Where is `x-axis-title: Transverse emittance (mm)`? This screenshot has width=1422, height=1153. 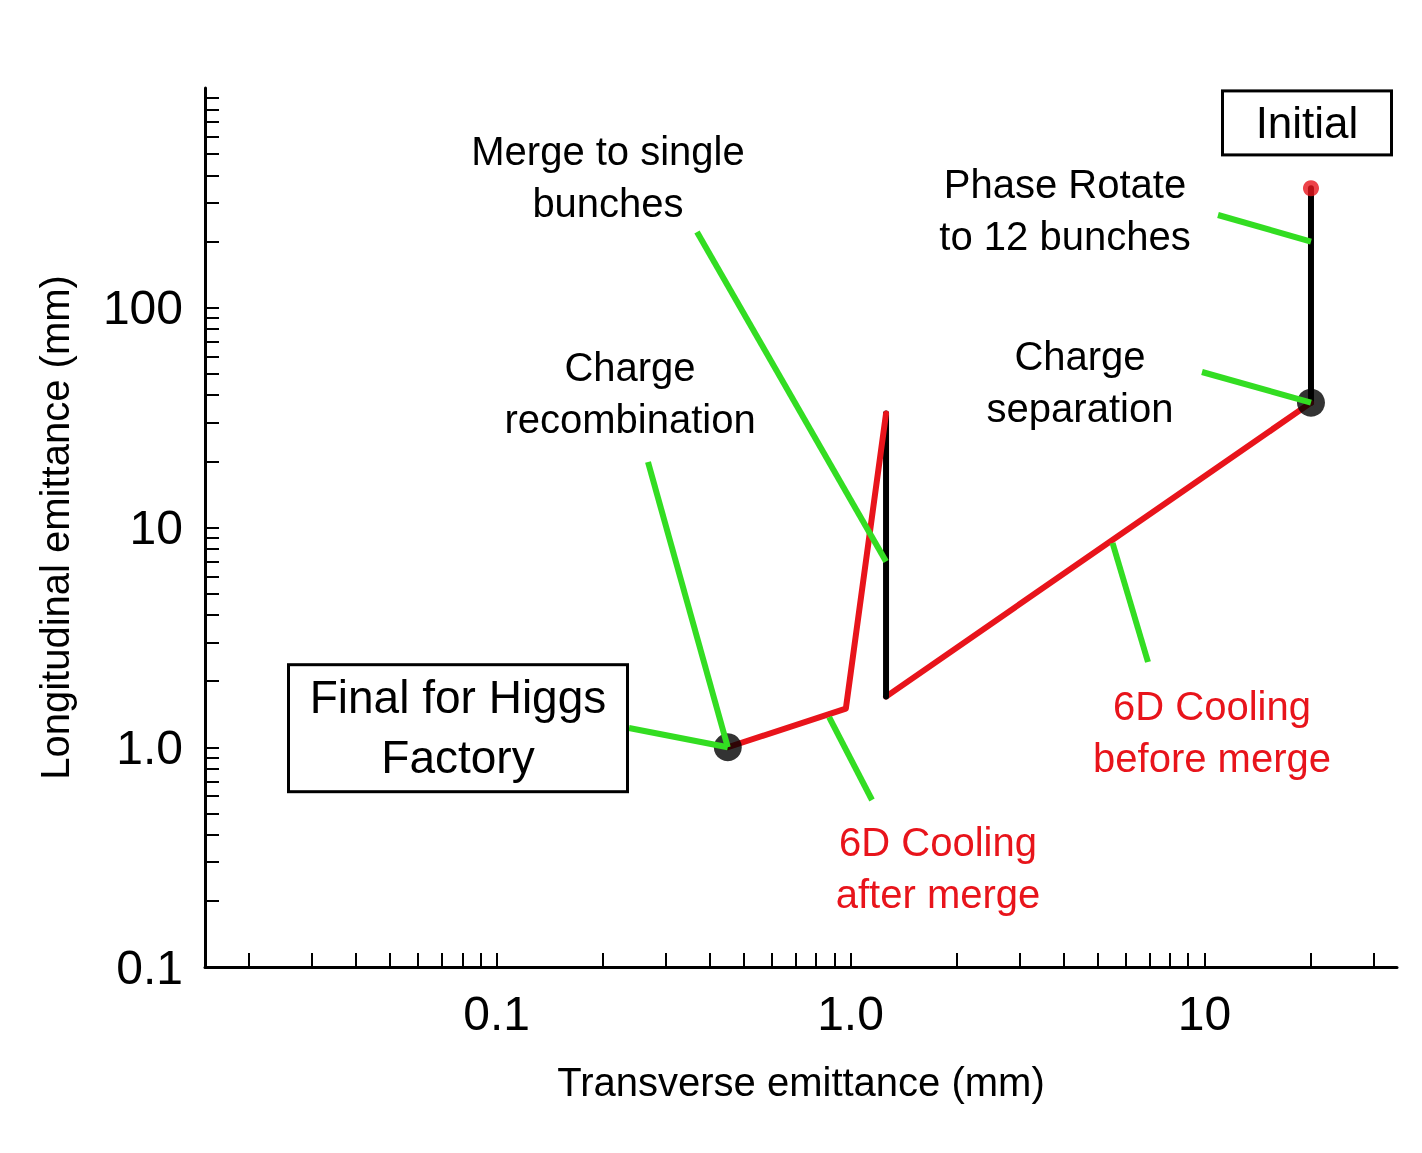 x-axis-title: Transverse emittance (mm) is located at coordinates (801, 1082).